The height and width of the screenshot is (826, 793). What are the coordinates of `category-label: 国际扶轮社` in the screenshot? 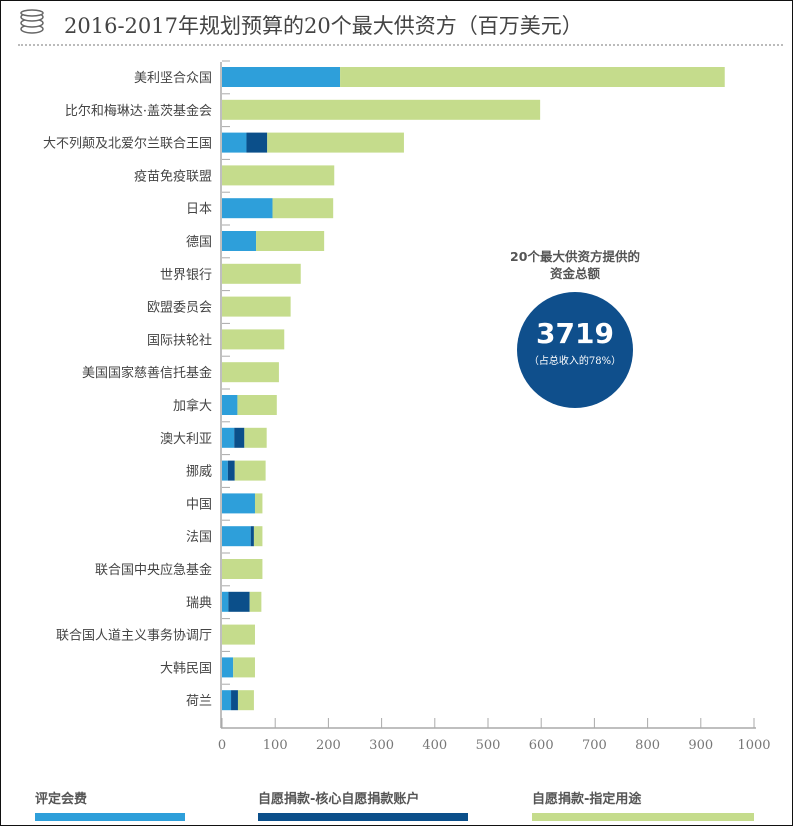 It's located at (179, 340).